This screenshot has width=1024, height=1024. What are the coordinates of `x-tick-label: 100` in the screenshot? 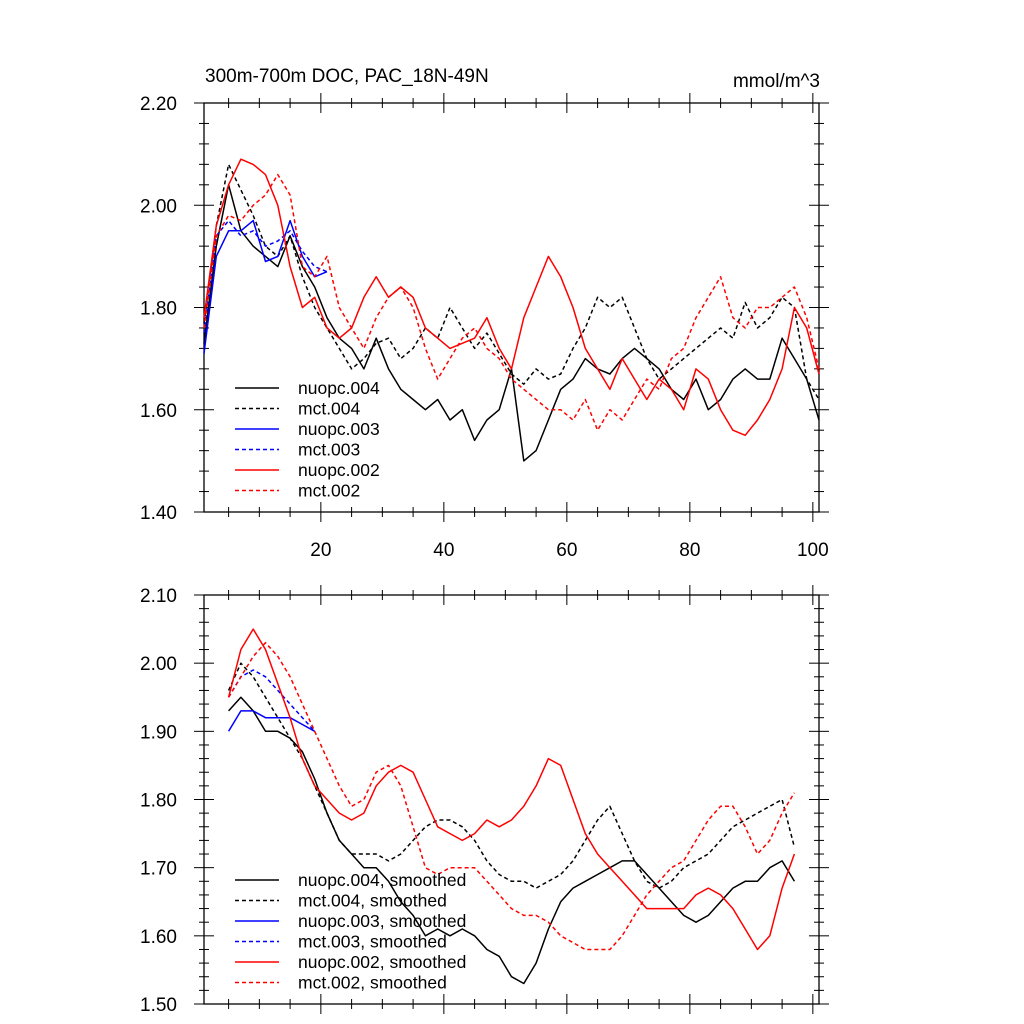 It's located at (813, 550).